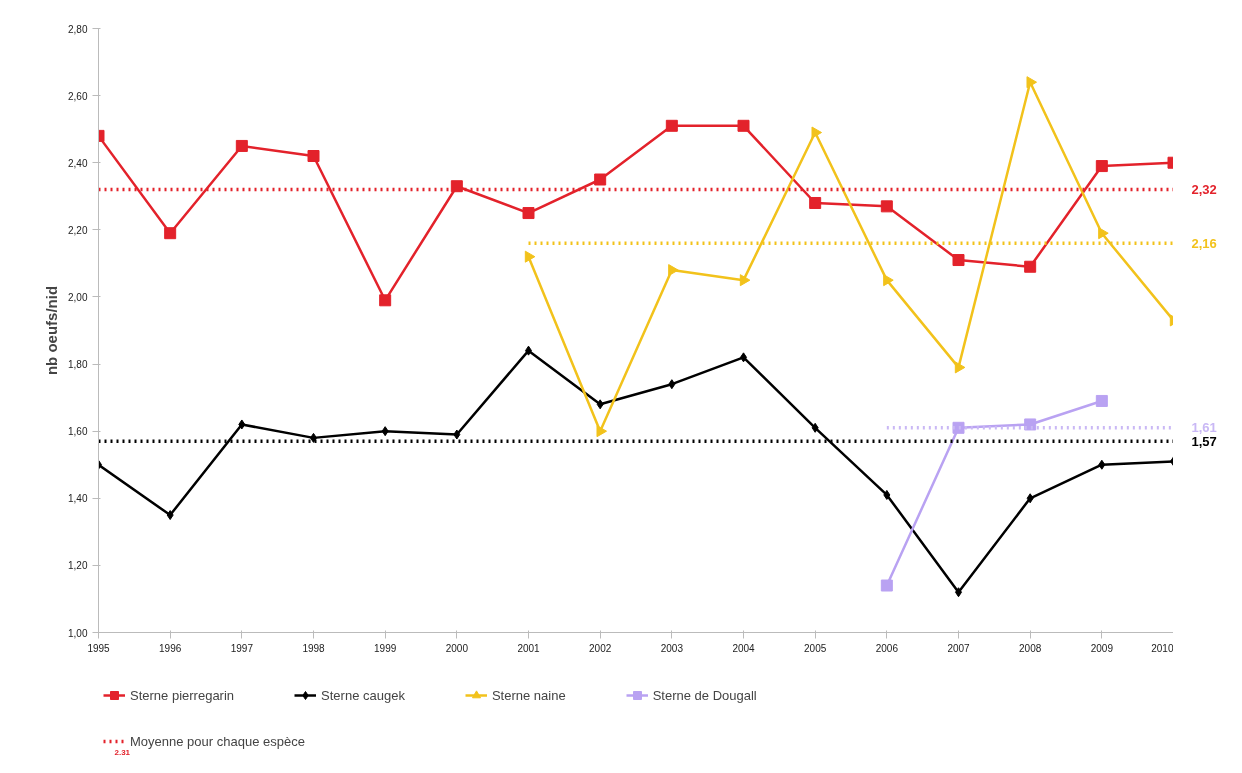 The width and height of the screenshot is (1242, 773). What do you see at coordinates (363, 695) in the screenshot?
I see `legend-label: Sterne caugek` at bounding box center [363, 695].